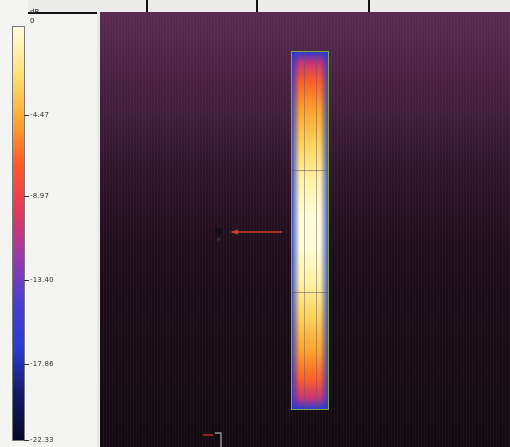  Describe the element at coordinates (32, 21) in the screenshot. I see `scale-top-label: 0` at that location.